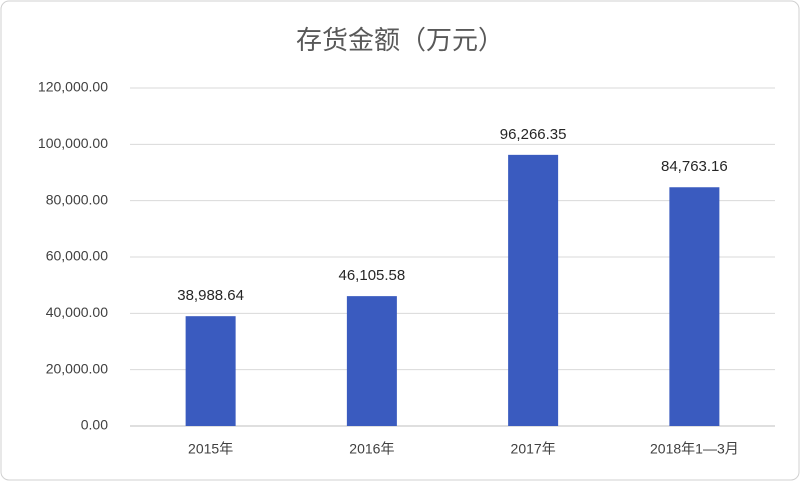 This screenshot has width=800, height=481. What do you see at coordinates (533, 449) in the screenshot?
I see `x-tick-label: 2017年` at bounding box center [533, 449].